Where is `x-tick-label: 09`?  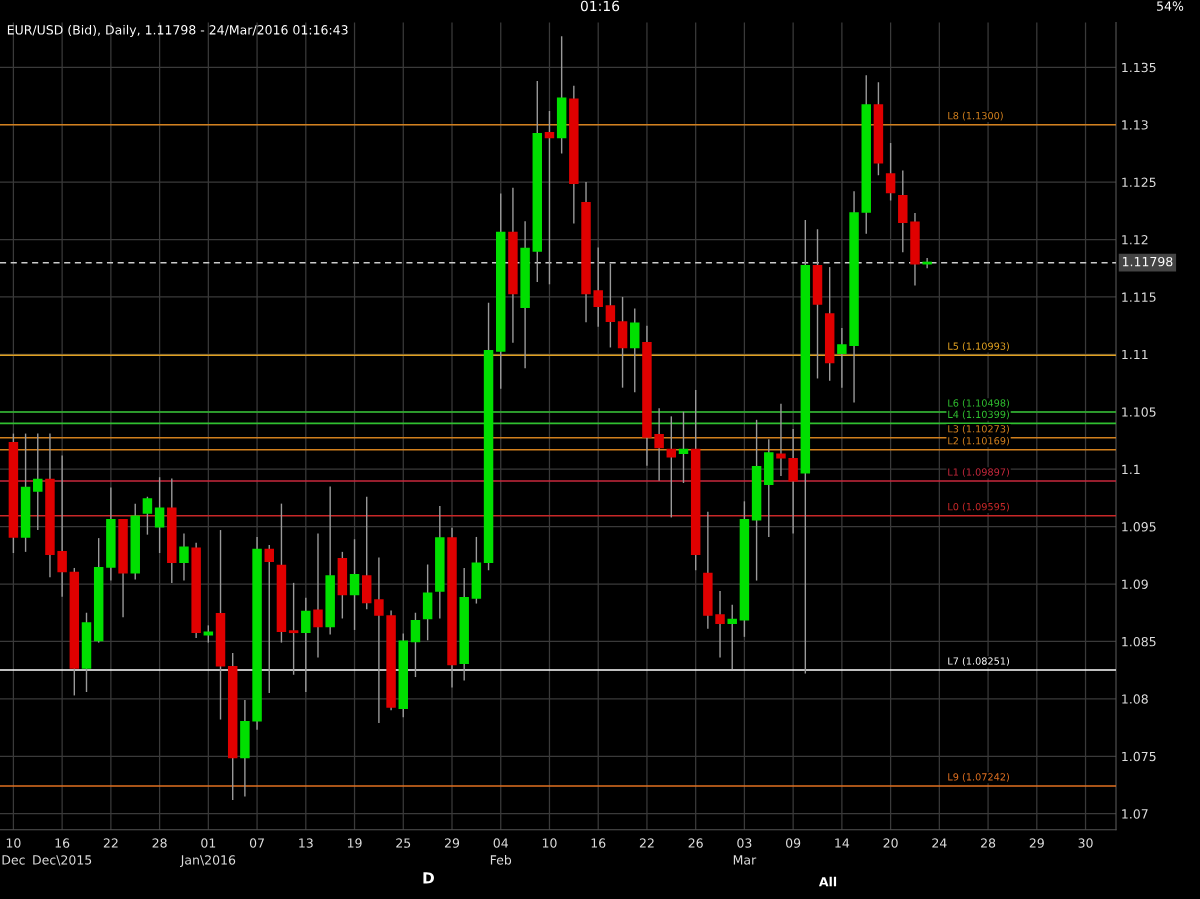
x-tick-label: 09 is located at coordinates (793, 843).